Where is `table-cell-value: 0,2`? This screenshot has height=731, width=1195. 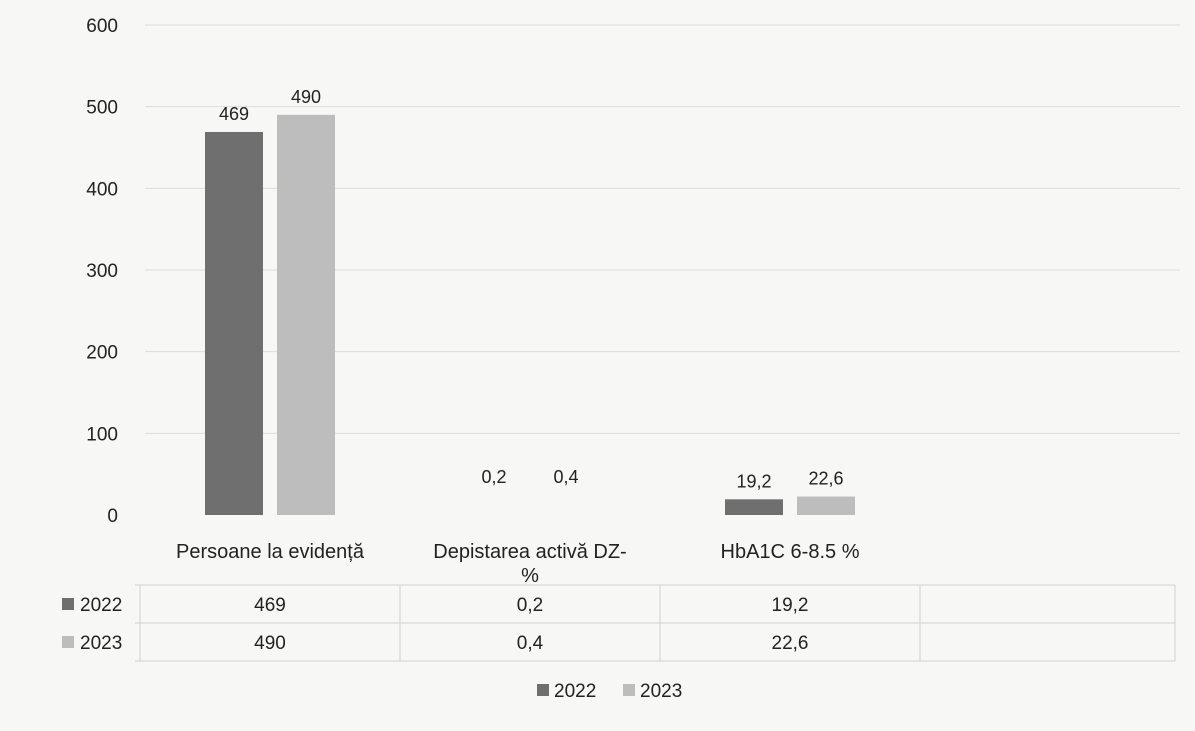
table-cell-value: 0,2 is located at coordinates (530, 605).